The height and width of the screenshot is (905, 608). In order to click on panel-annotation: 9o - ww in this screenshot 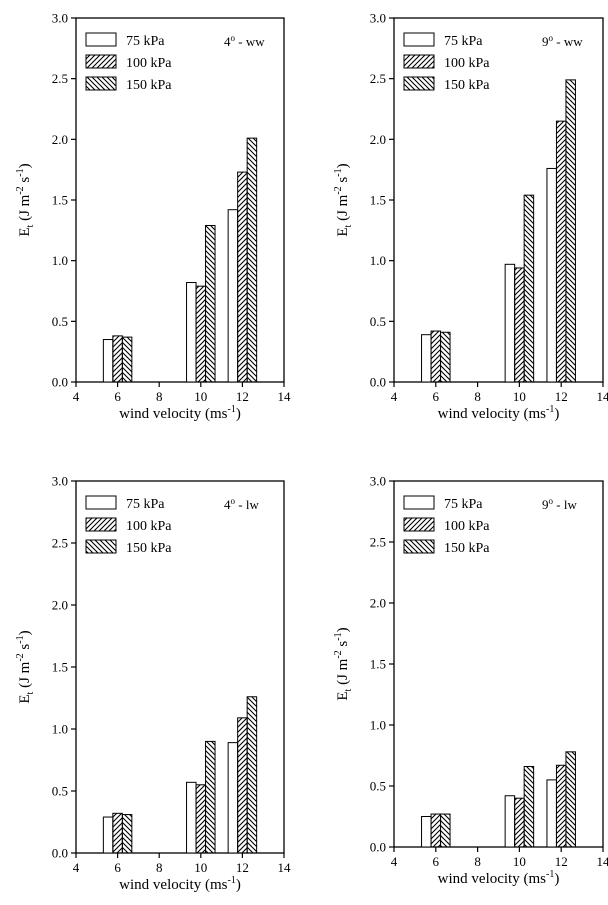, I will do `click(562, 41)`.